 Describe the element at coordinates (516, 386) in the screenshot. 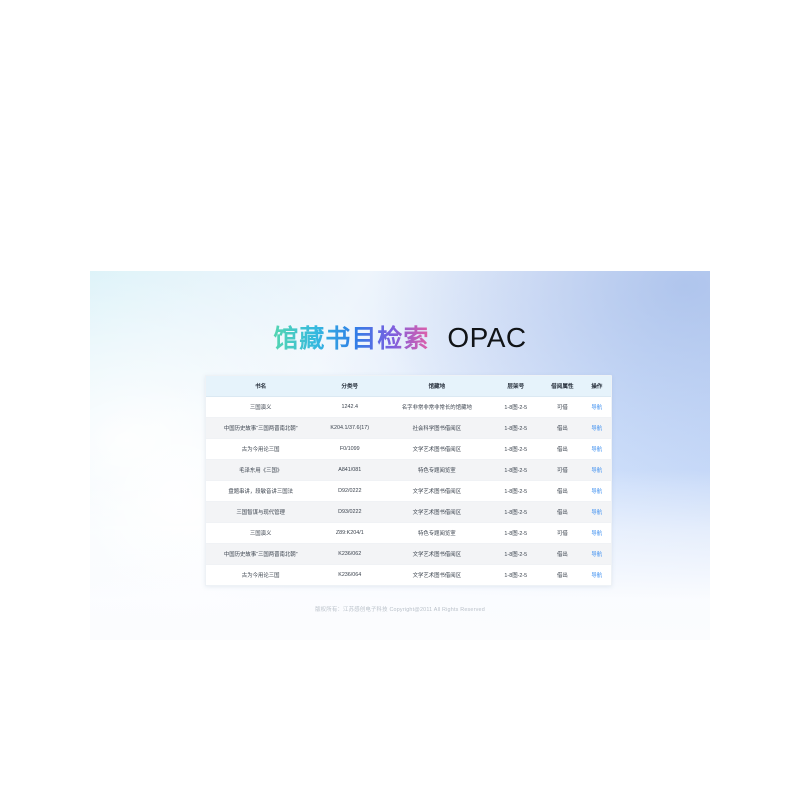

I see `column-header-shelf: 层架号` at that location.